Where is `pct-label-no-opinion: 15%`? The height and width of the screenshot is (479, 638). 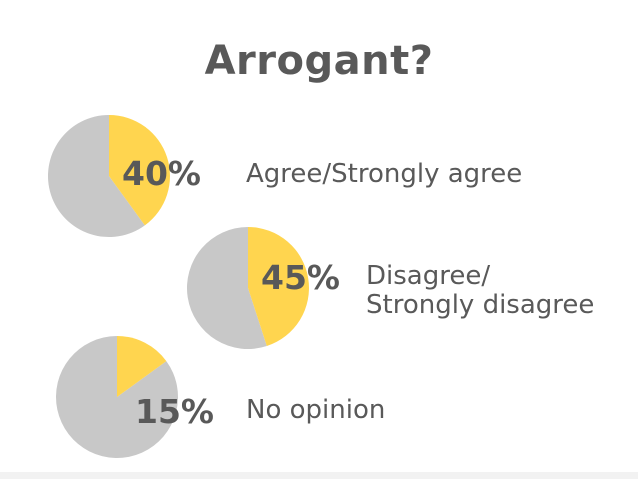
pct-label-no-opinion: 15% is located at coordinates (174, 411).